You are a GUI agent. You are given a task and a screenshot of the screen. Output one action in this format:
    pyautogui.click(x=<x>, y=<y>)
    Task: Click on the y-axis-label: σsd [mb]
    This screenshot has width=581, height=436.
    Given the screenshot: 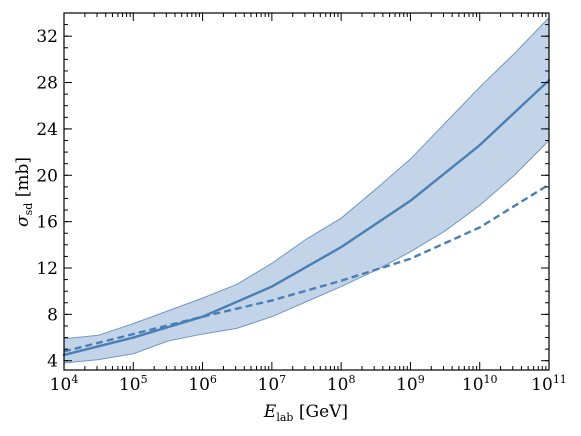 What is the action you would take?
    pyautogui.click(x=24, y=192)
    